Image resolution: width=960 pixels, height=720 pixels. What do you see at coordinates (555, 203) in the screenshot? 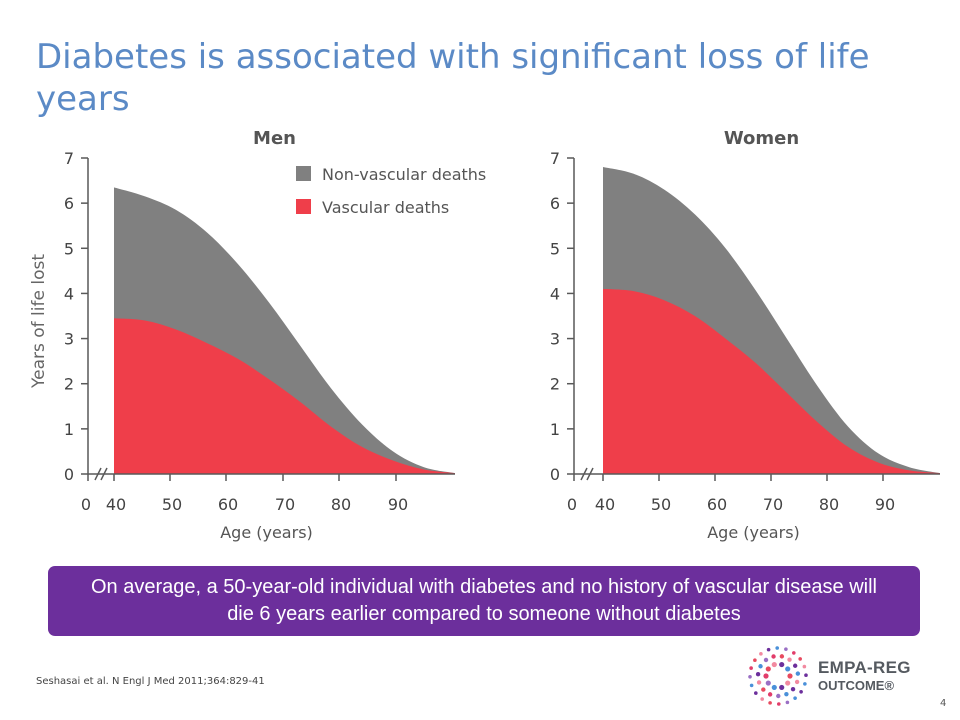
I see `y-tick-label-women-6: 6` at bounding box center [555, 203].